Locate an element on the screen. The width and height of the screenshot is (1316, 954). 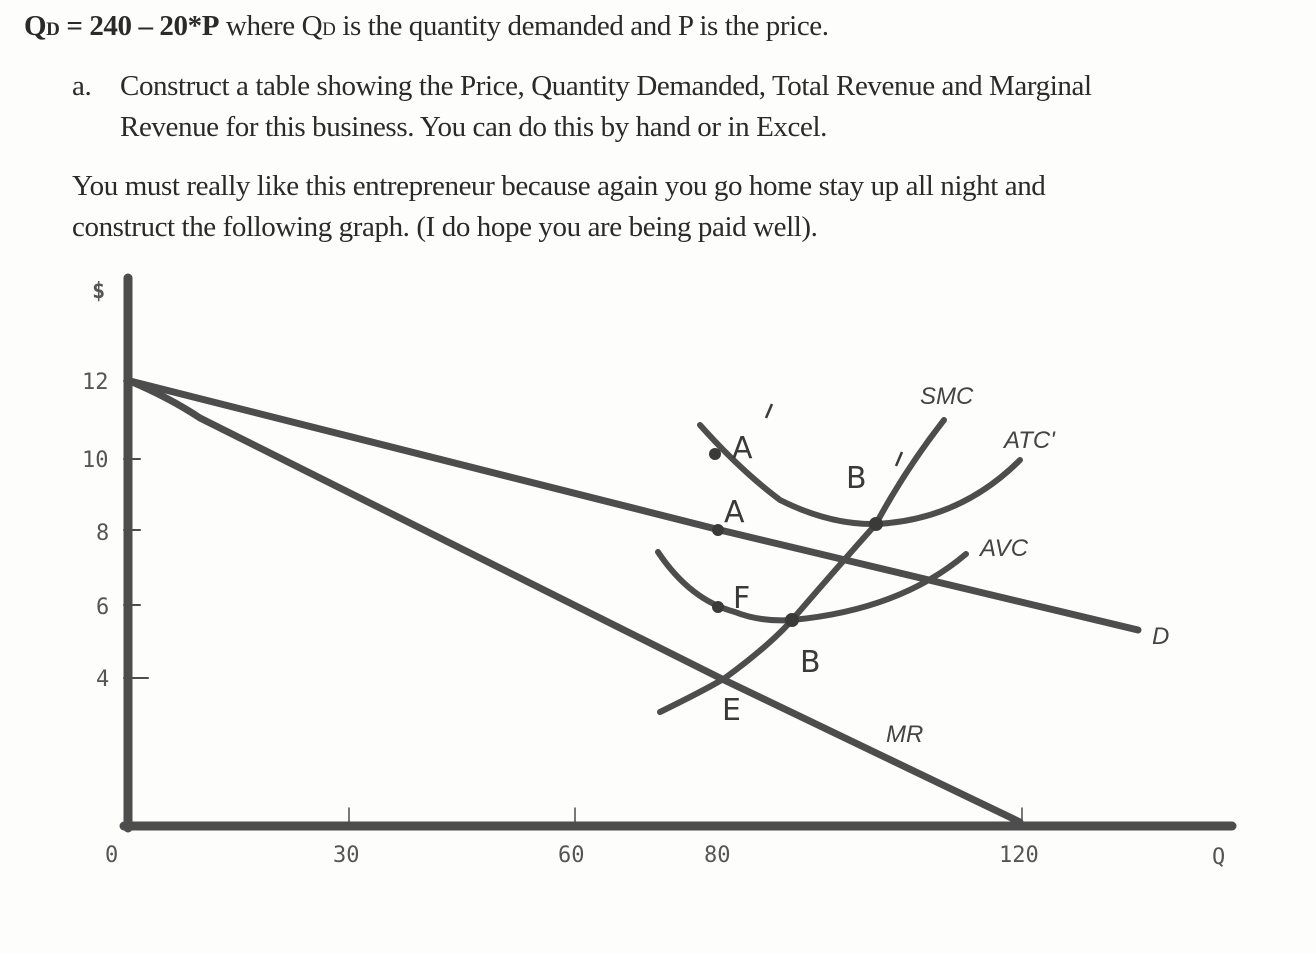
x-unit-label: Q is located at coordinates (1218, 857).